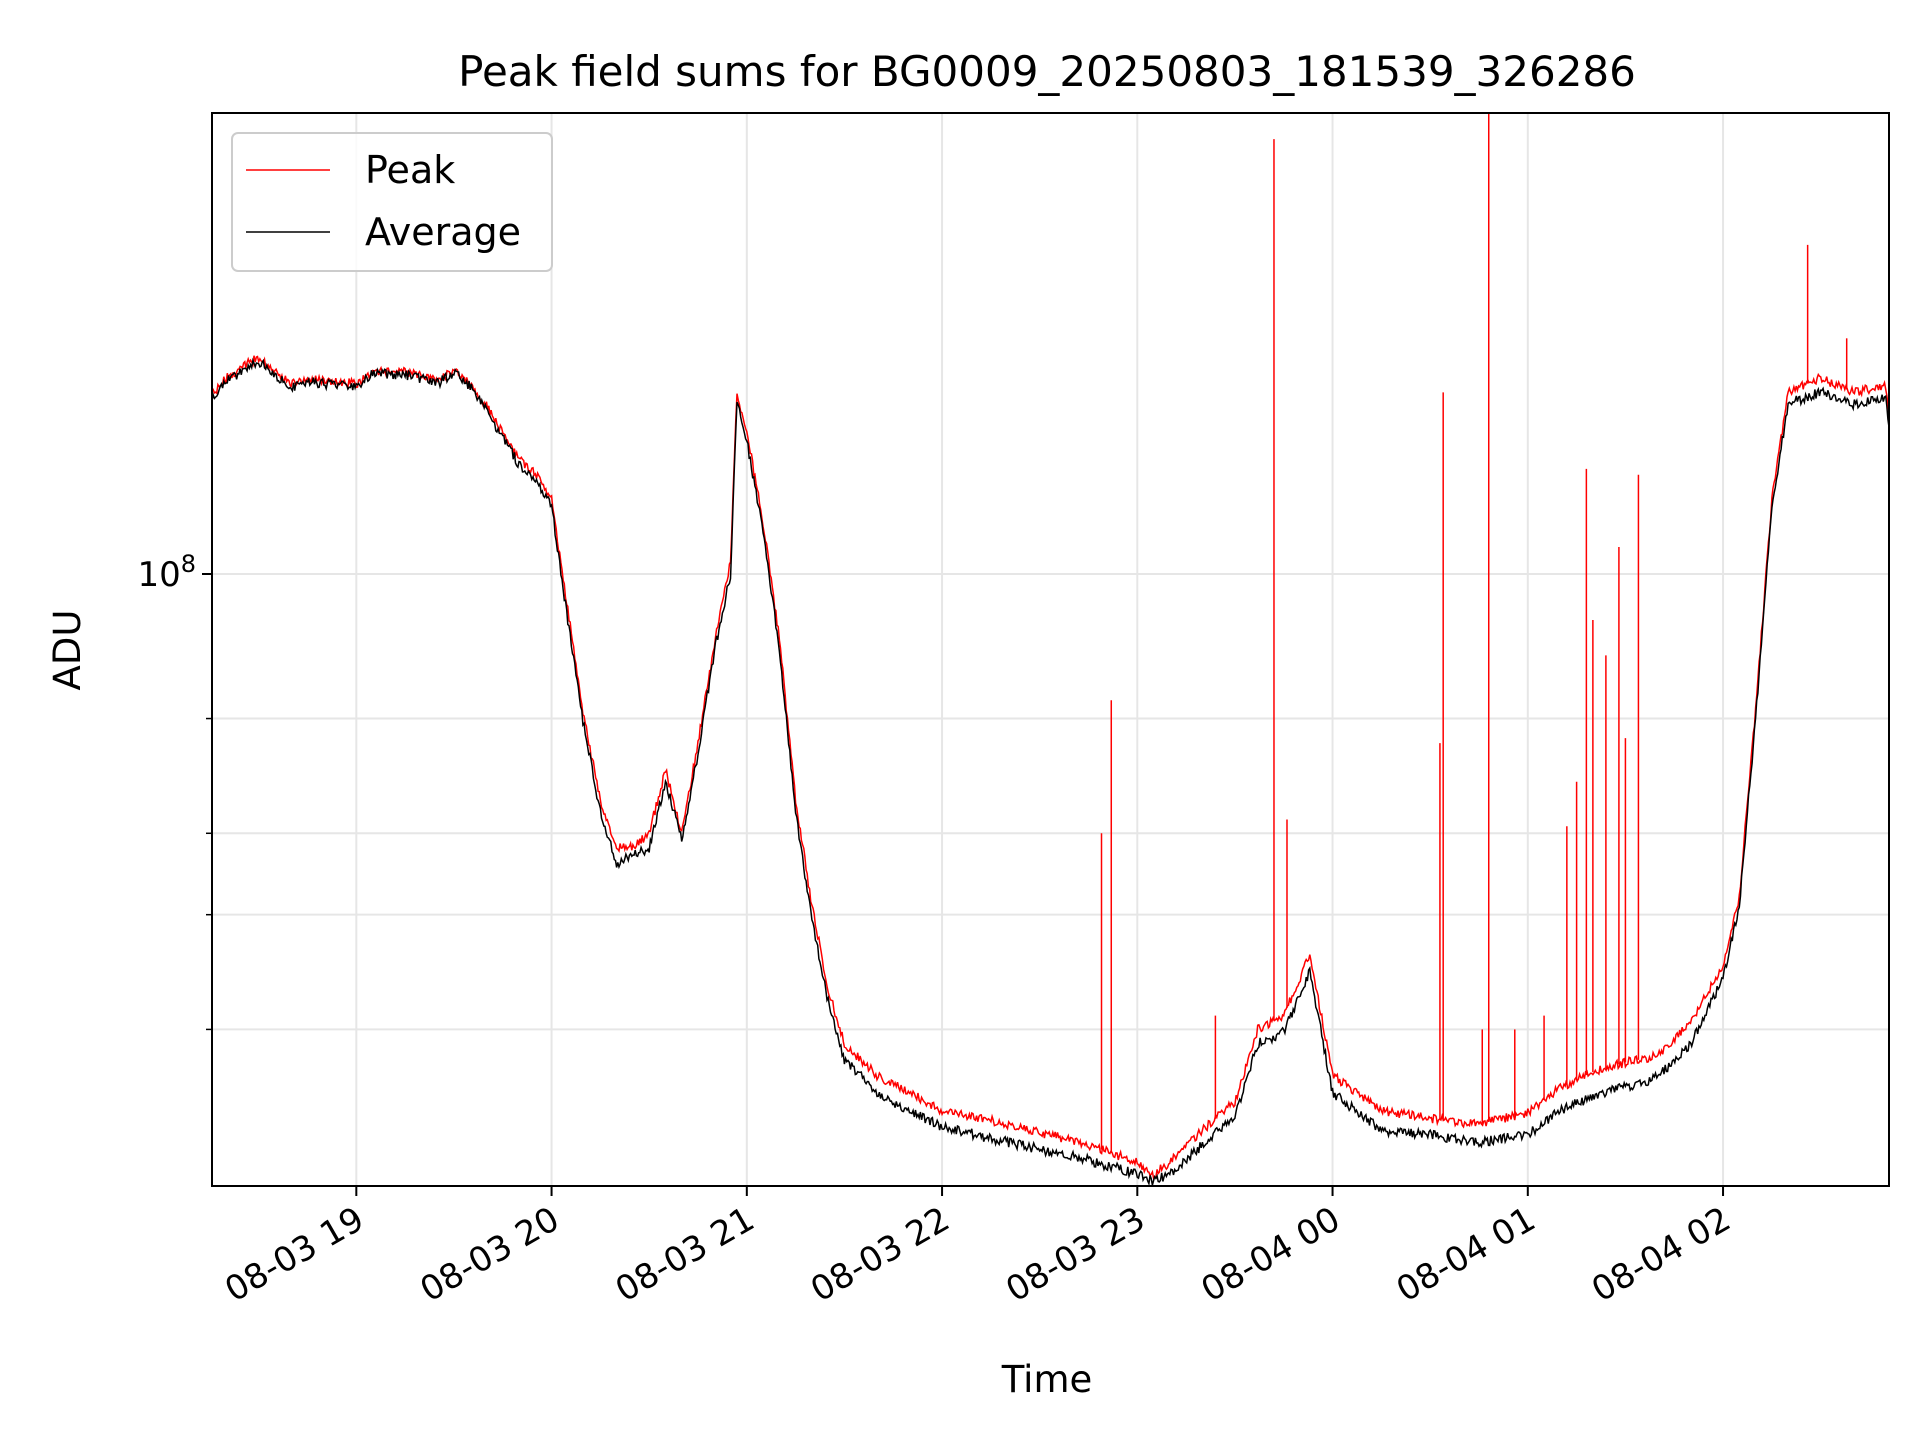 This screenshot has width=1920, height=1440. Describe the element at coordinates (1047, 1379) in the screenshot. I see `x-axis-label: Time` at that location.